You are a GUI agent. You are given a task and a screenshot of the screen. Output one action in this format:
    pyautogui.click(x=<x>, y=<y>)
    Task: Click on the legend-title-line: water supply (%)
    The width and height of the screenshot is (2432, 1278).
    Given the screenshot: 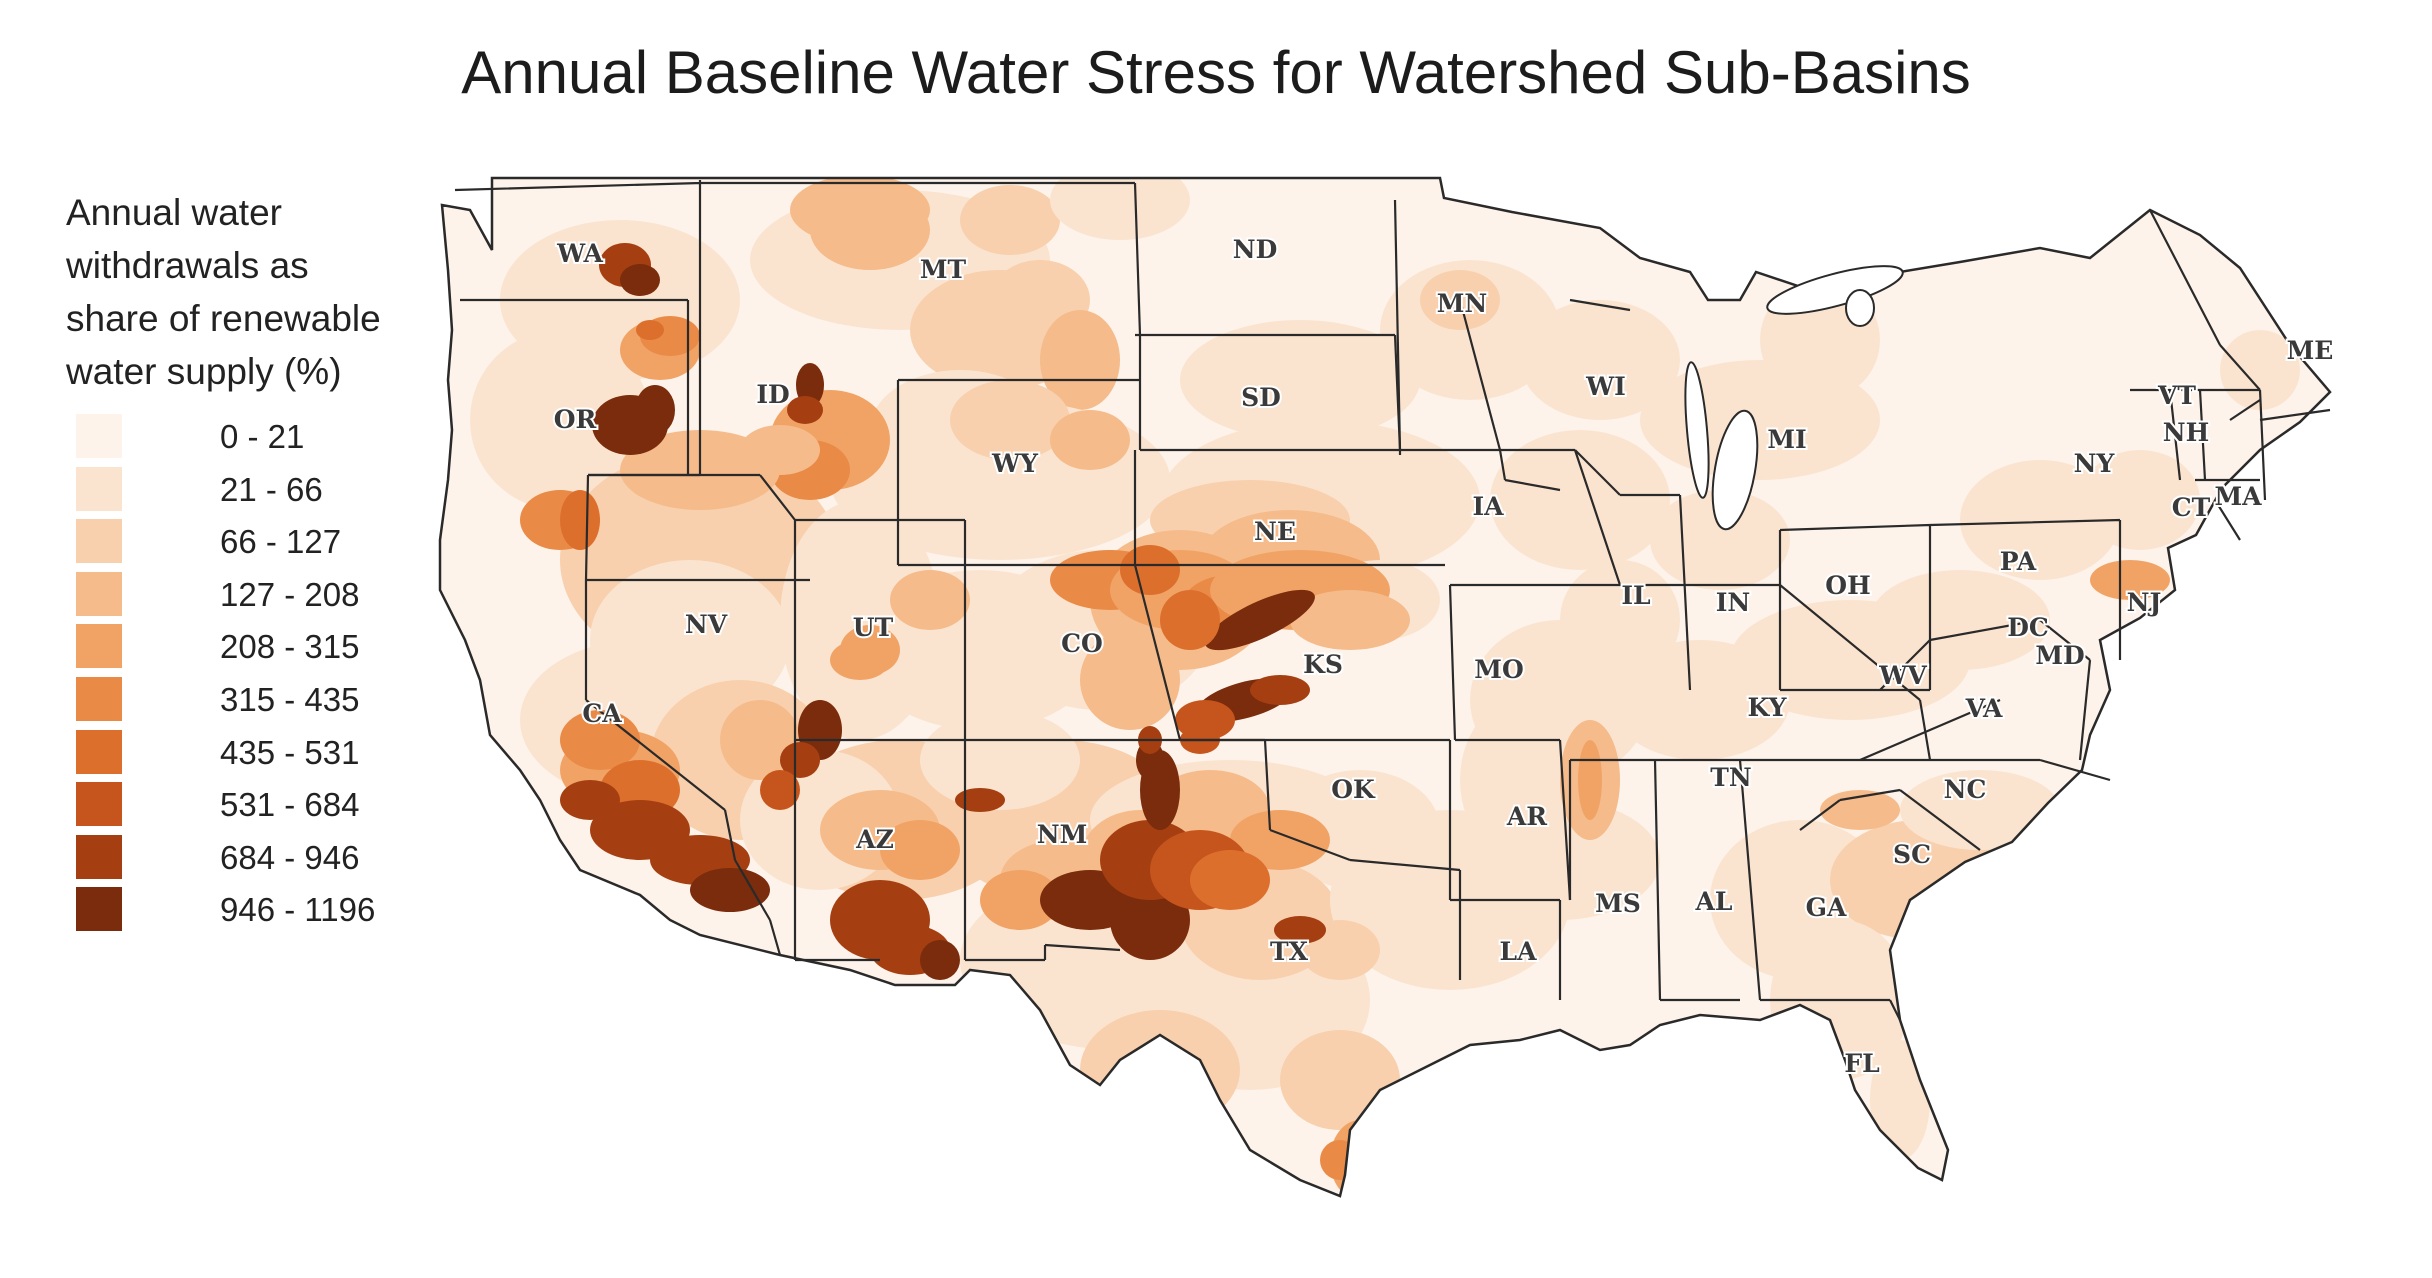 What is the action you would take?
    pyautogui.click(x=204, y=371)
    